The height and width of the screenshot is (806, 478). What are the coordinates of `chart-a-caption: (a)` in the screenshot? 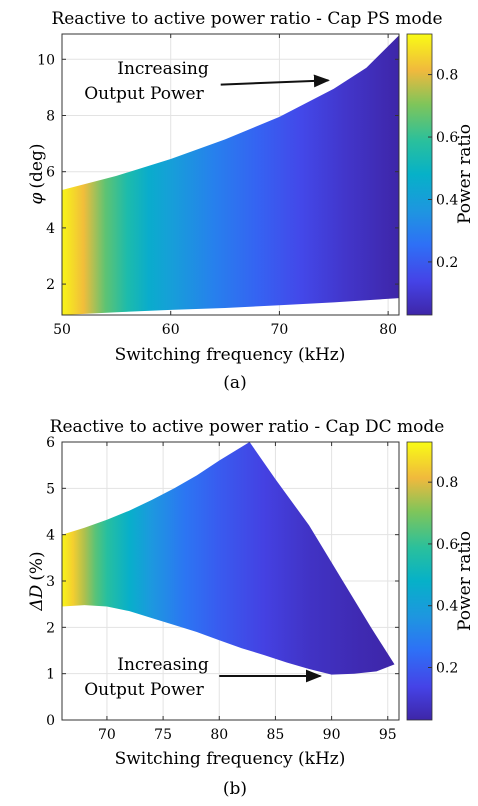 It's located at (234, 383).